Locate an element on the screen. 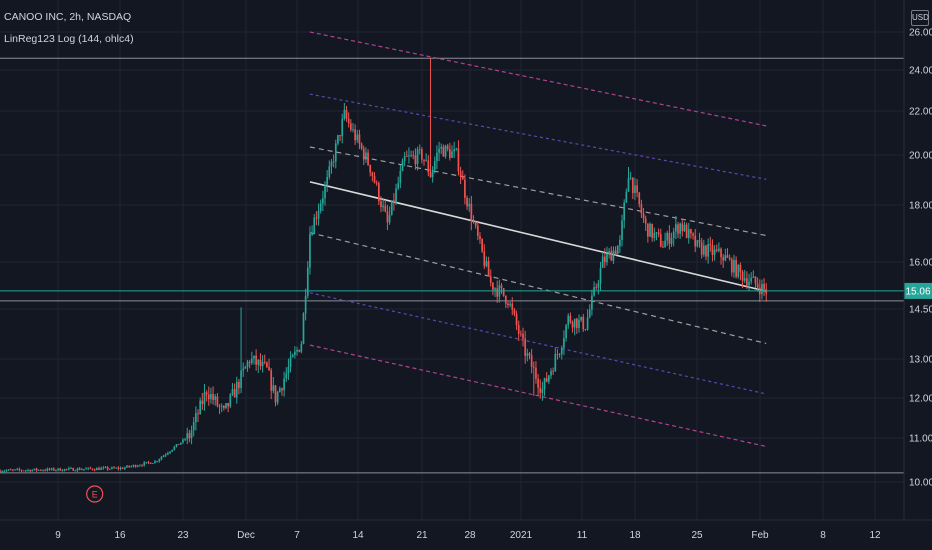  time-axis-label: 7 is located at coordinates (297, 535).